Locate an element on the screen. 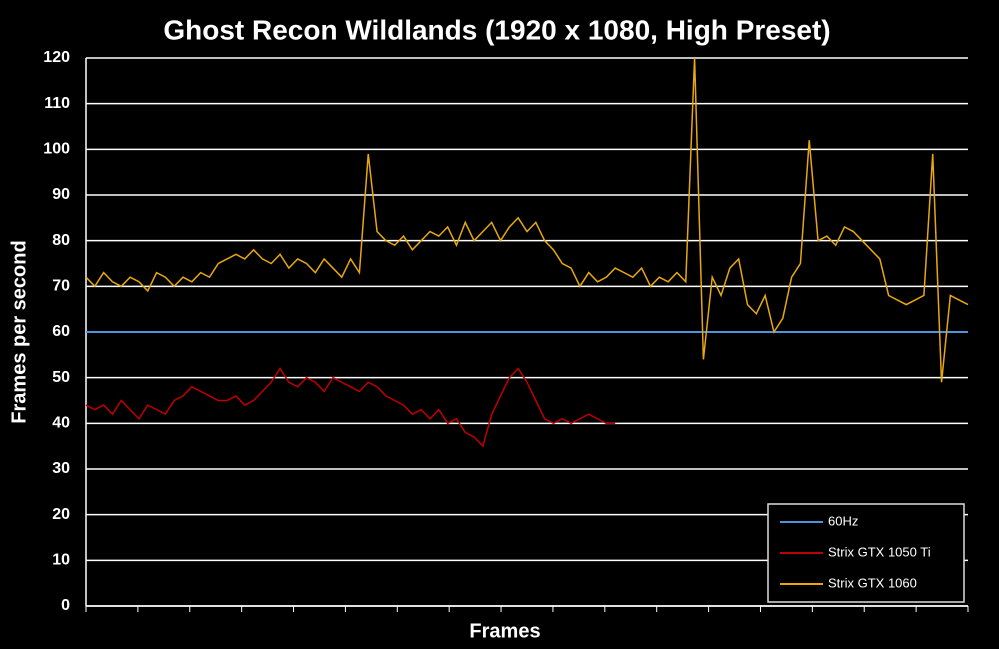  series-line is located at coordinates (350, 407).